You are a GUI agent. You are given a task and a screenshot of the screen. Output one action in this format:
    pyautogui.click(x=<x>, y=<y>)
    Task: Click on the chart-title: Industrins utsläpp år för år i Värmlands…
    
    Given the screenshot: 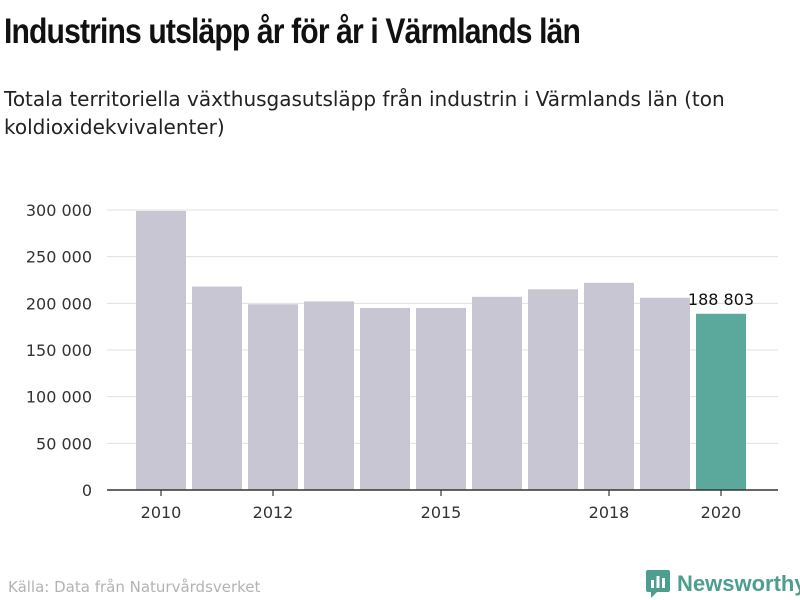 What is the action you would take?
    pyautogui.click(x=292, y=31)
    